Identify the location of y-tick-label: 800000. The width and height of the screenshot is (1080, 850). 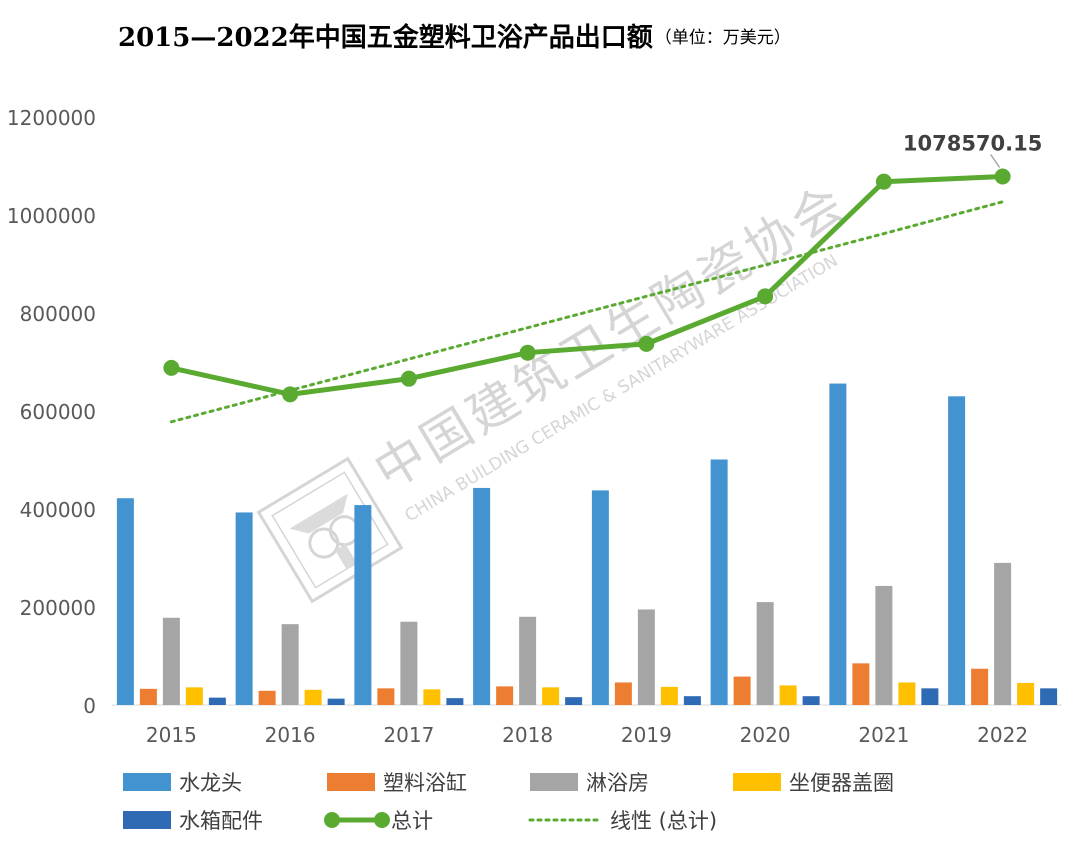
(58, 314).